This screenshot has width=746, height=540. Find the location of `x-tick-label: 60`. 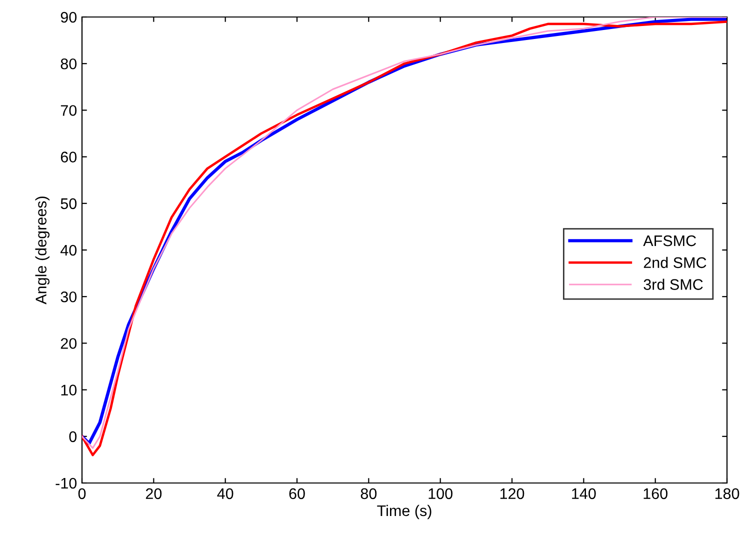

x-tick-label: 60 is located at coordinates (297, 494).